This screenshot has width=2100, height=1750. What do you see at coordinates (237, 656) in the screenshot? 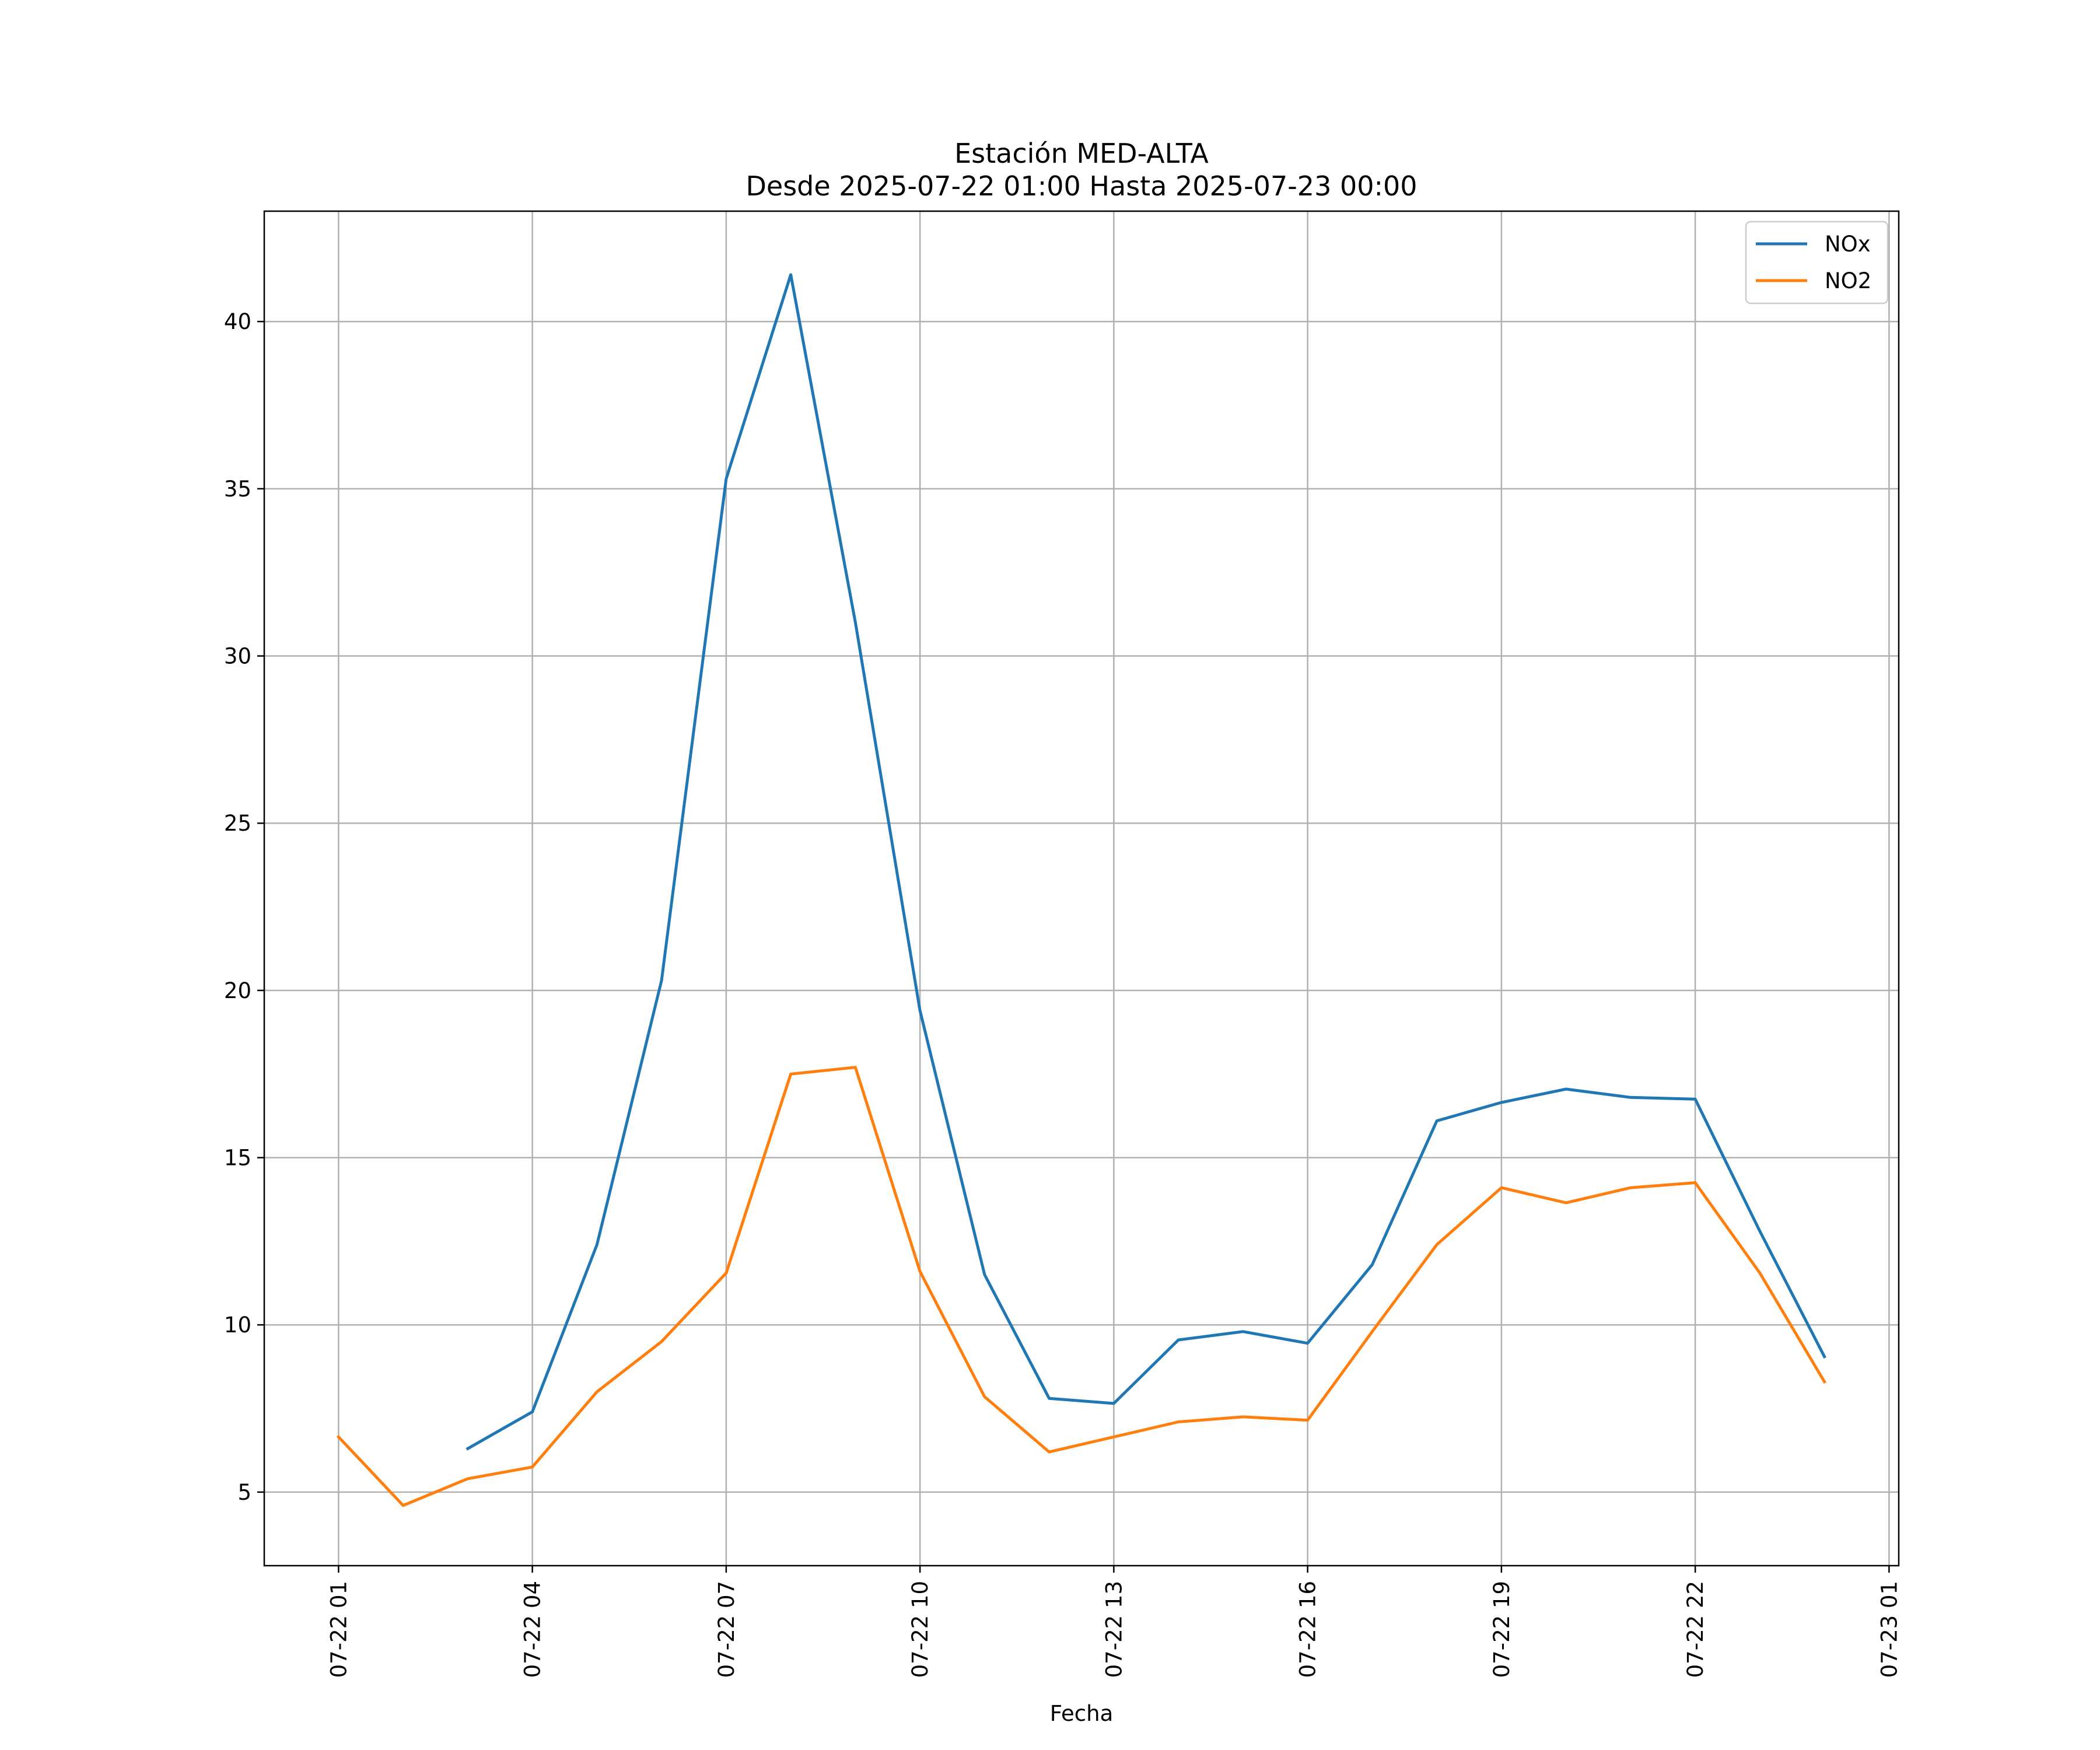
I see `y-tick-label: 30` at bounding box center [237, 656].